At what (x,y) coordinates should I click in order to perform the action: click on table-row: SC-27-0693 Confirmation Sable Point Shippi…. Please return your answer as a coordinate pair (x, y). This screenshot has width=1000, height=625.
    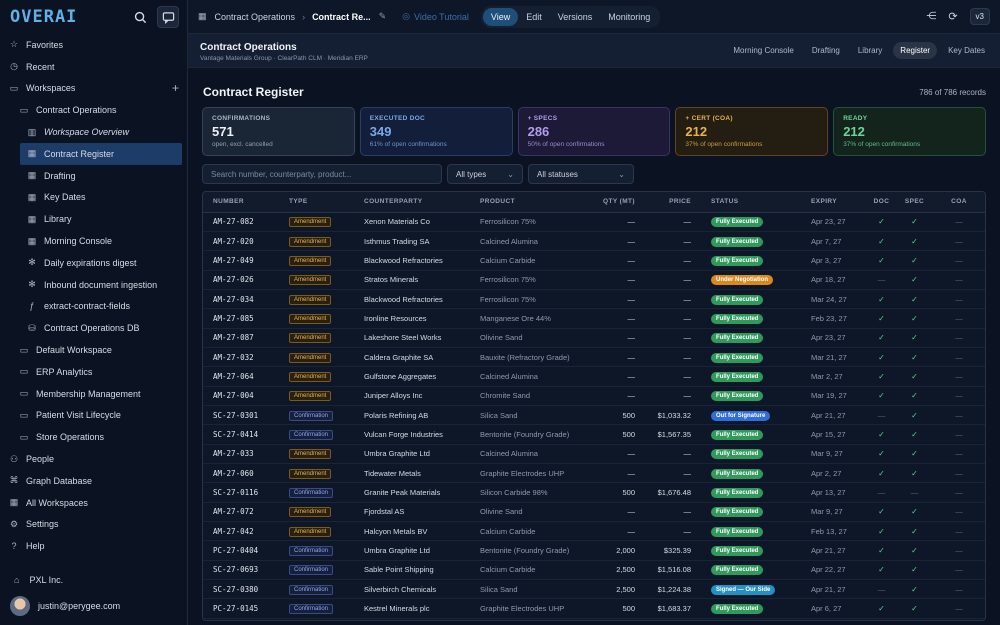
    Looking at the image, I should click on (594, 570).